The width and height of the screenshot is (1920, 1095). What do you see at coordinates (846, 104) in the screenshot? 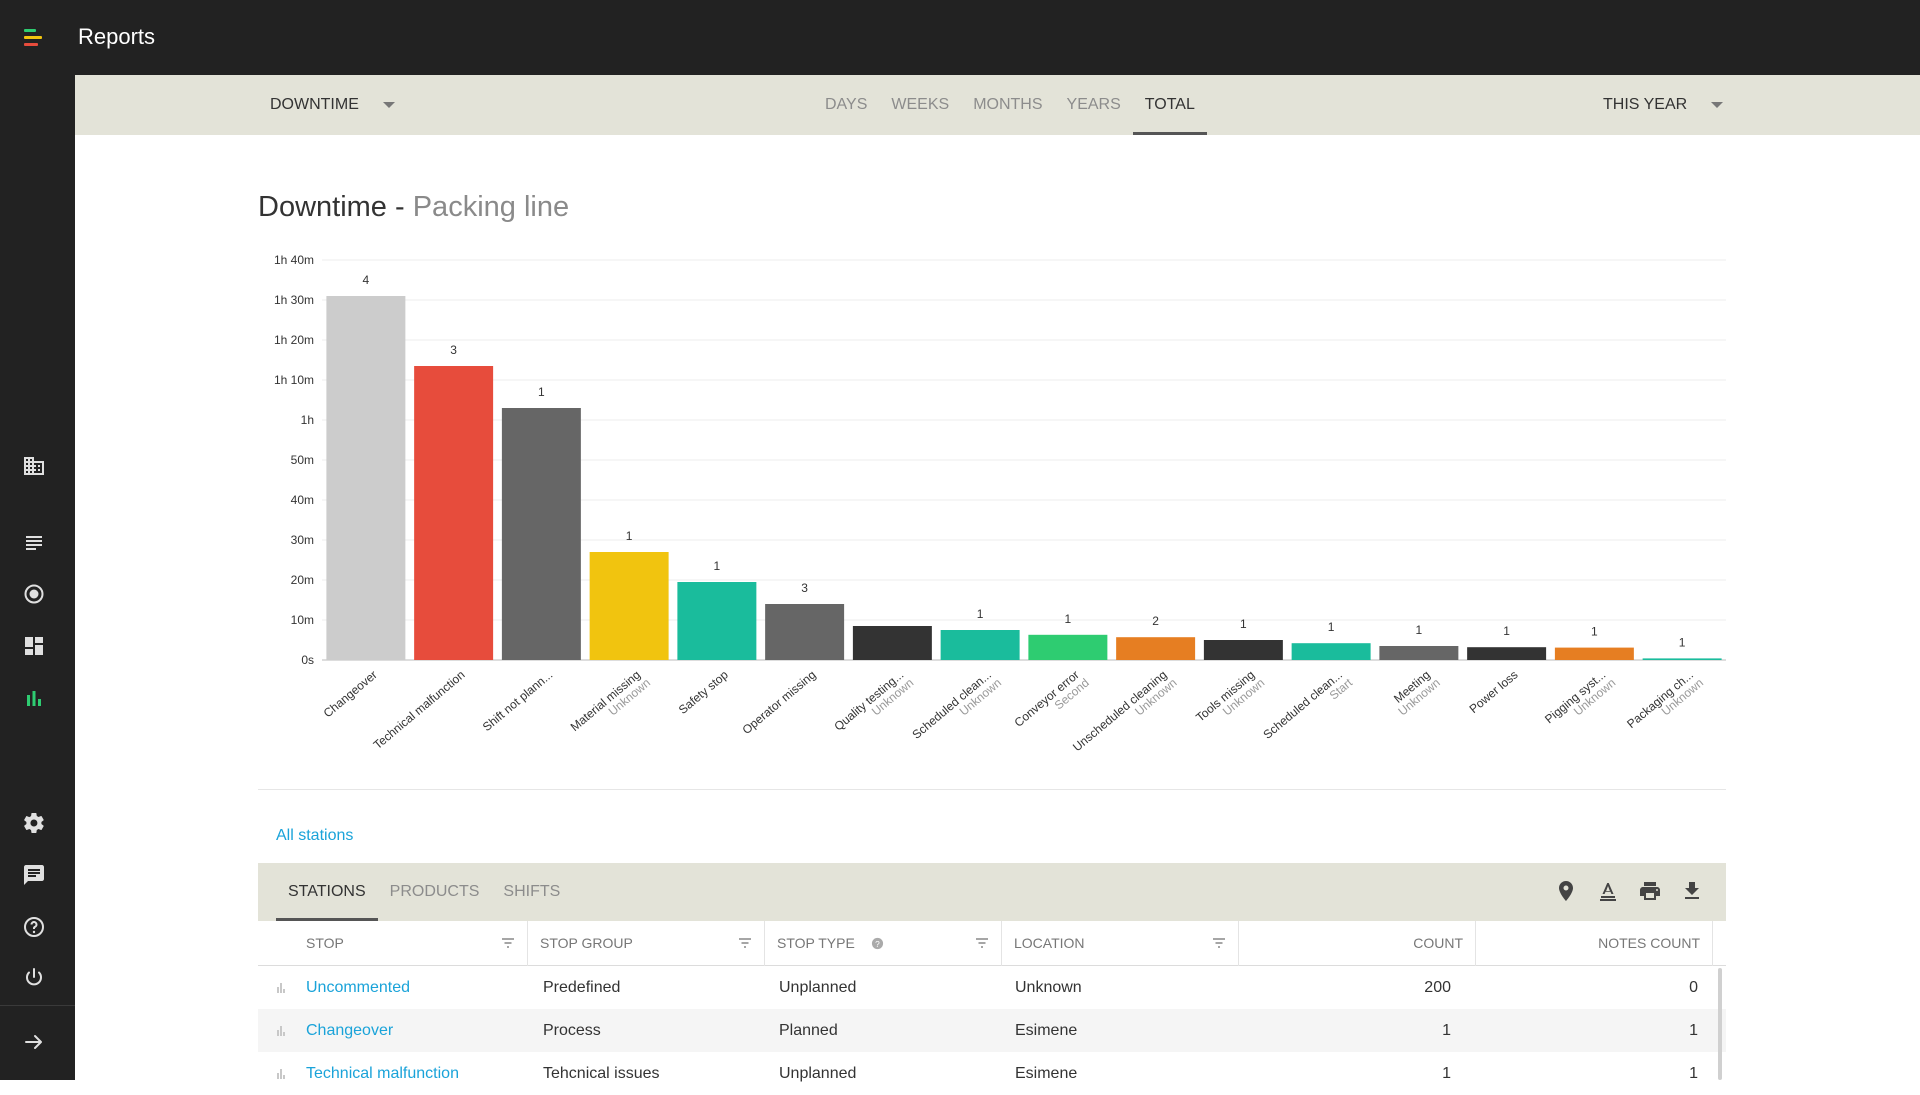
I see `tab-days: DAYS` at bounding box center [846, 104].